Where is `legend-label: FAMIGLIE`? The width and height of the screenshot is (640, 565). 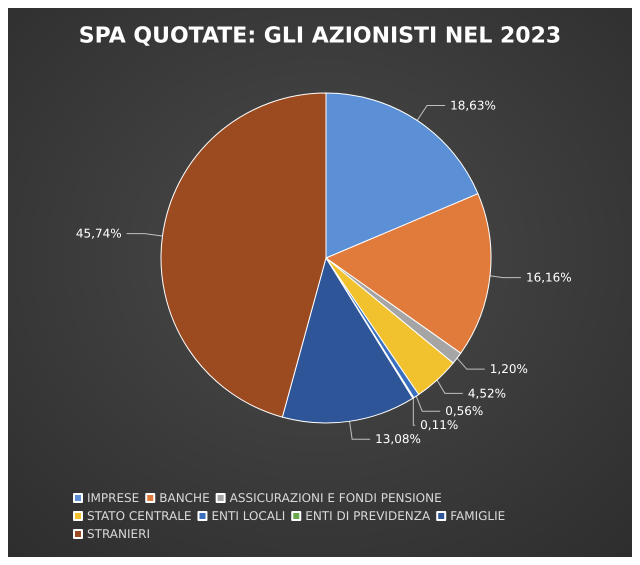
legend-label: FAMIGLIE is located at coordinates (478, 516).